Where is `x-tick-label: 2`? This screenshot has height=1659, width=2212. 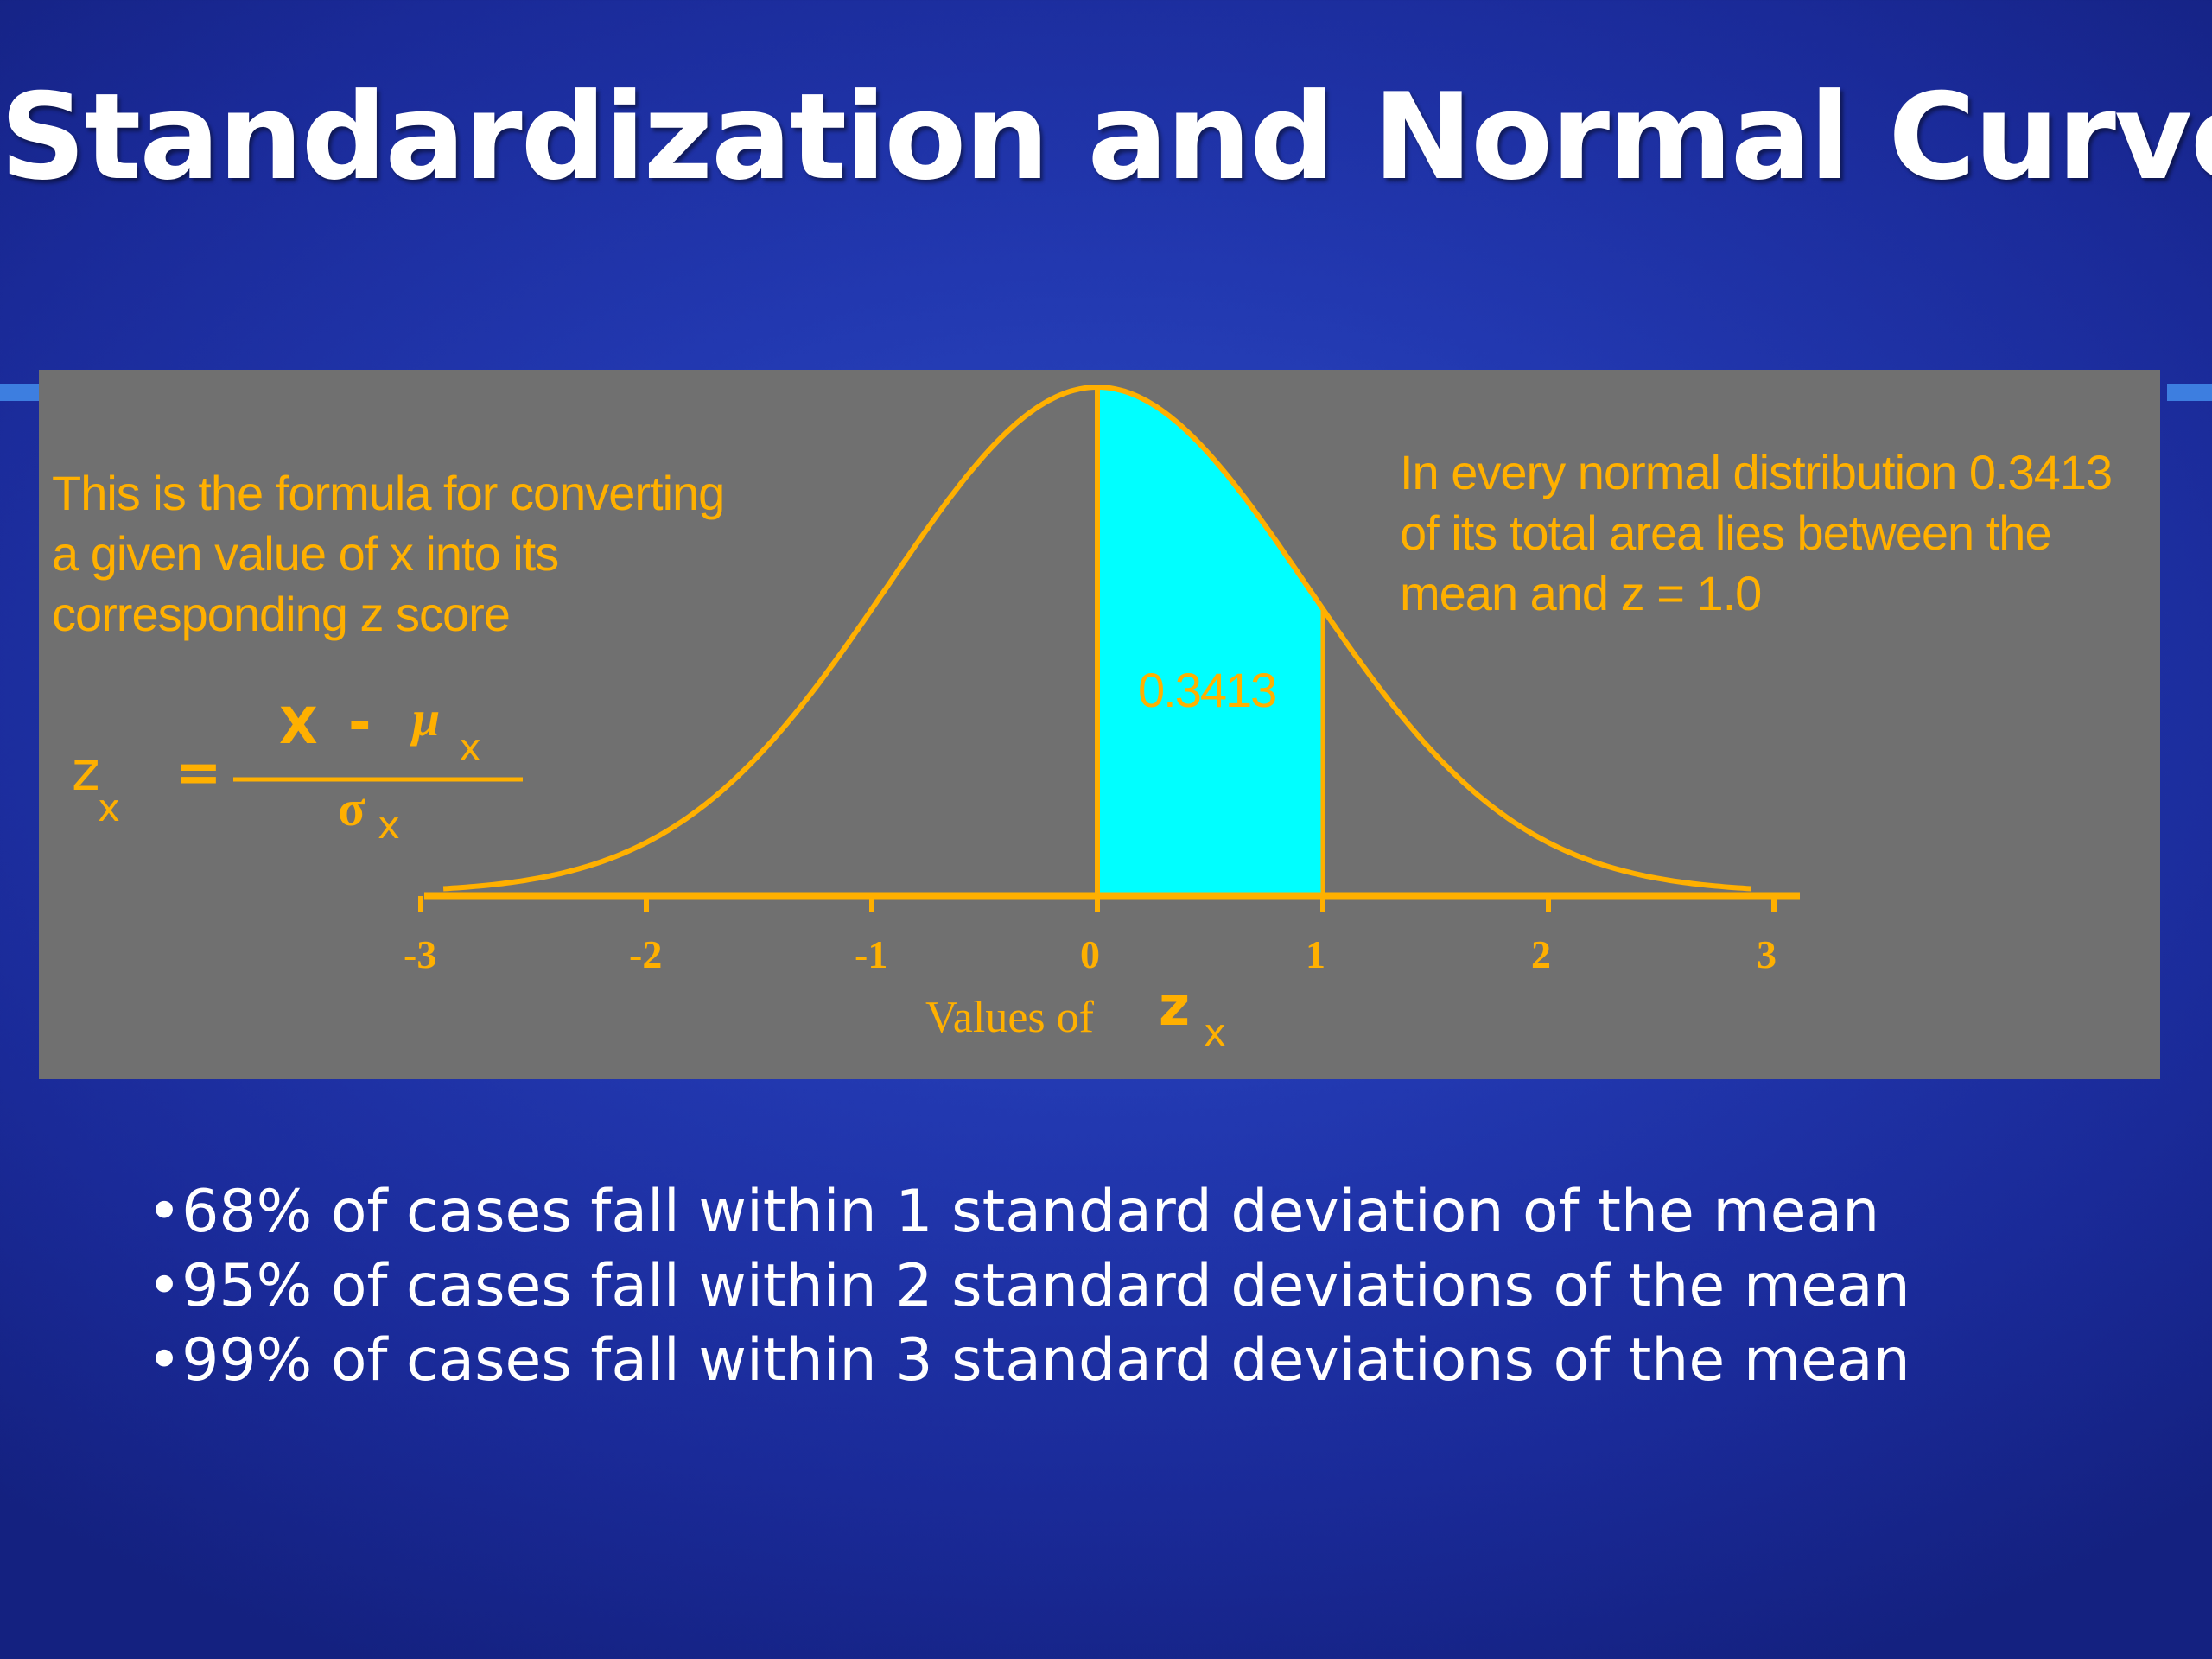
x-tick-label: 2 is located at coordinates (1541, 954).